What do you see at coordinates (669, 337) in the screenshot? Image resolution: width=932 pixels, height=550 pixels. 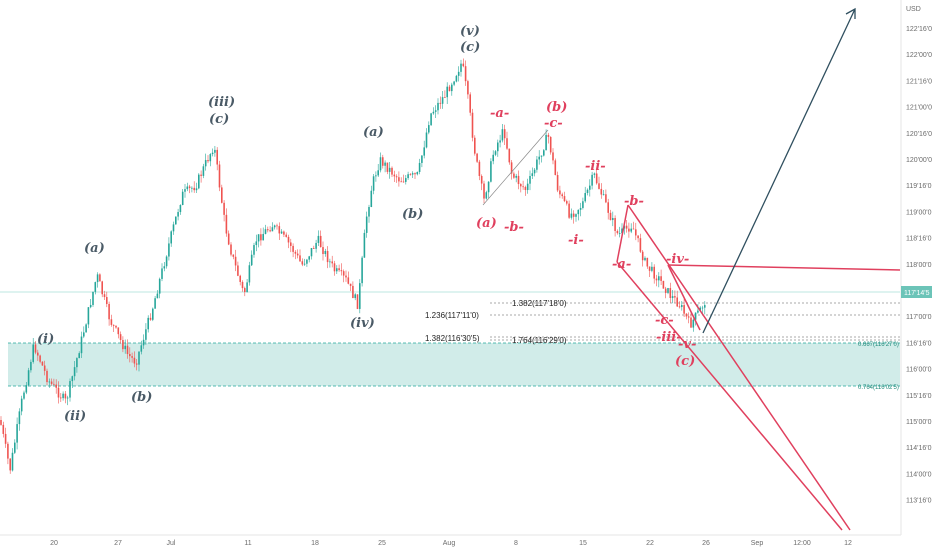 I see `wave-label-red-iii: -iii-` at bounding box center [669, 337].